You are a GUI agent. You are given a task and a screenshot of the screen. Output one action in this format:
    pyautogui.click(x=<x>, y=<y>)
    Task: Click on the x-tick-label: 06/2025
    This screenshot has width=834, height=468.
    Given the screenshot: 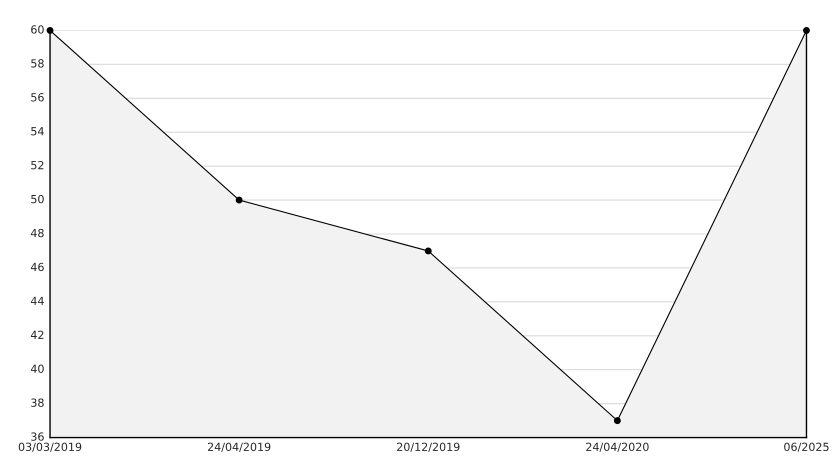 What is the action you would take?
    pyautogui.click(x=806, y=447)
    